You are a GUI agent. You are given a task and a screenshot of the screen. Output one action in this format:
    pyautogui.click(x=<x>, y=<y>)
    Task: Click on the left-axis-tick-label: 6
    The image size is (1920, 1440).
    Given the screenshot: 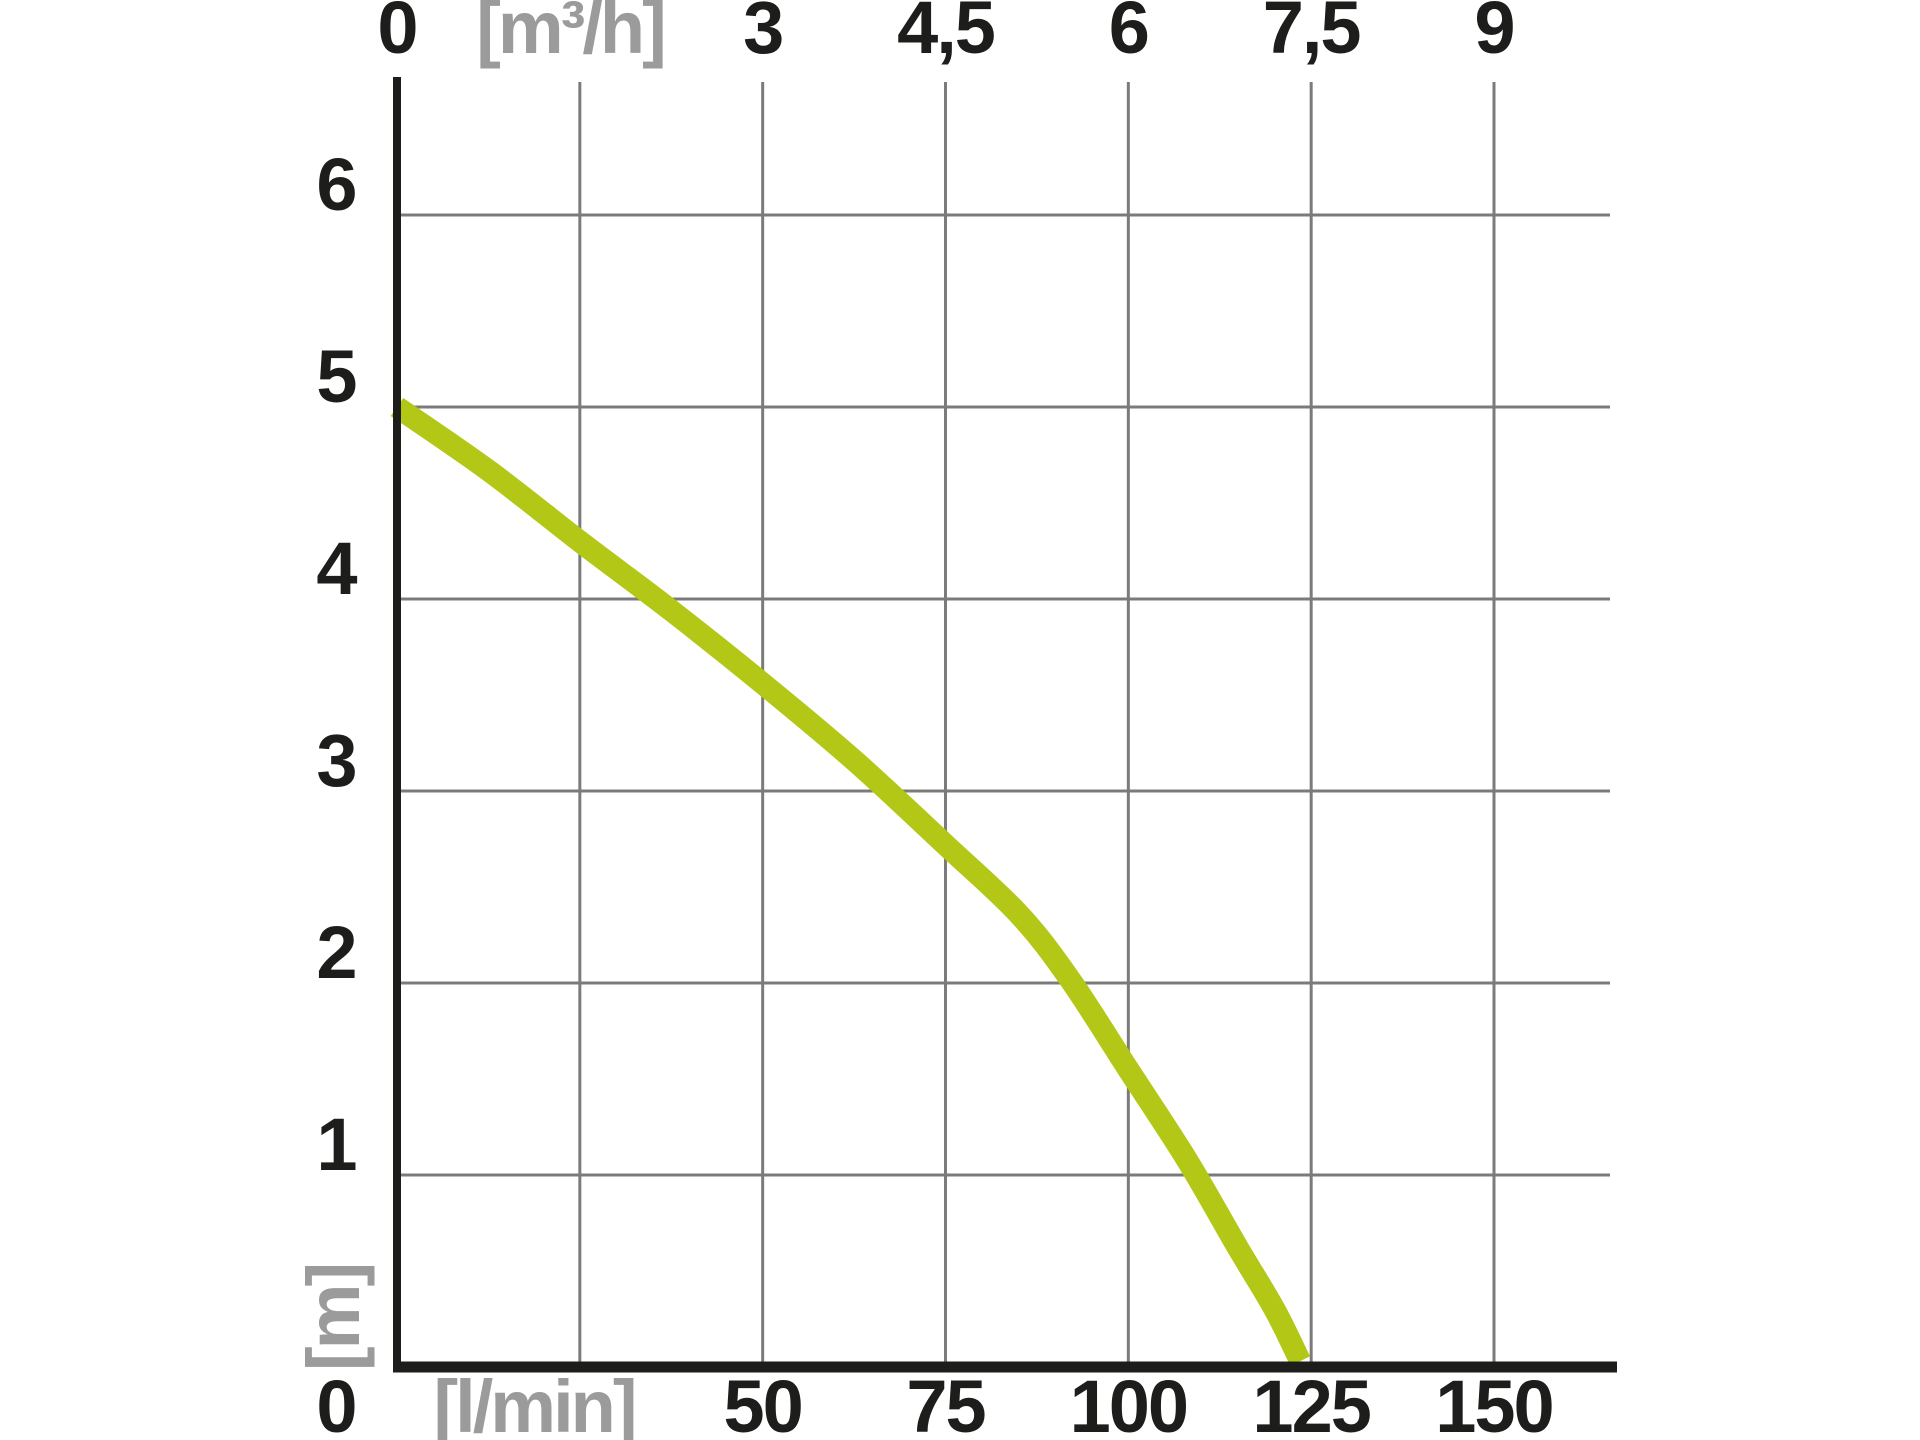 What is the action you would take?
    pyautogui.click(x=335, y=184)
    